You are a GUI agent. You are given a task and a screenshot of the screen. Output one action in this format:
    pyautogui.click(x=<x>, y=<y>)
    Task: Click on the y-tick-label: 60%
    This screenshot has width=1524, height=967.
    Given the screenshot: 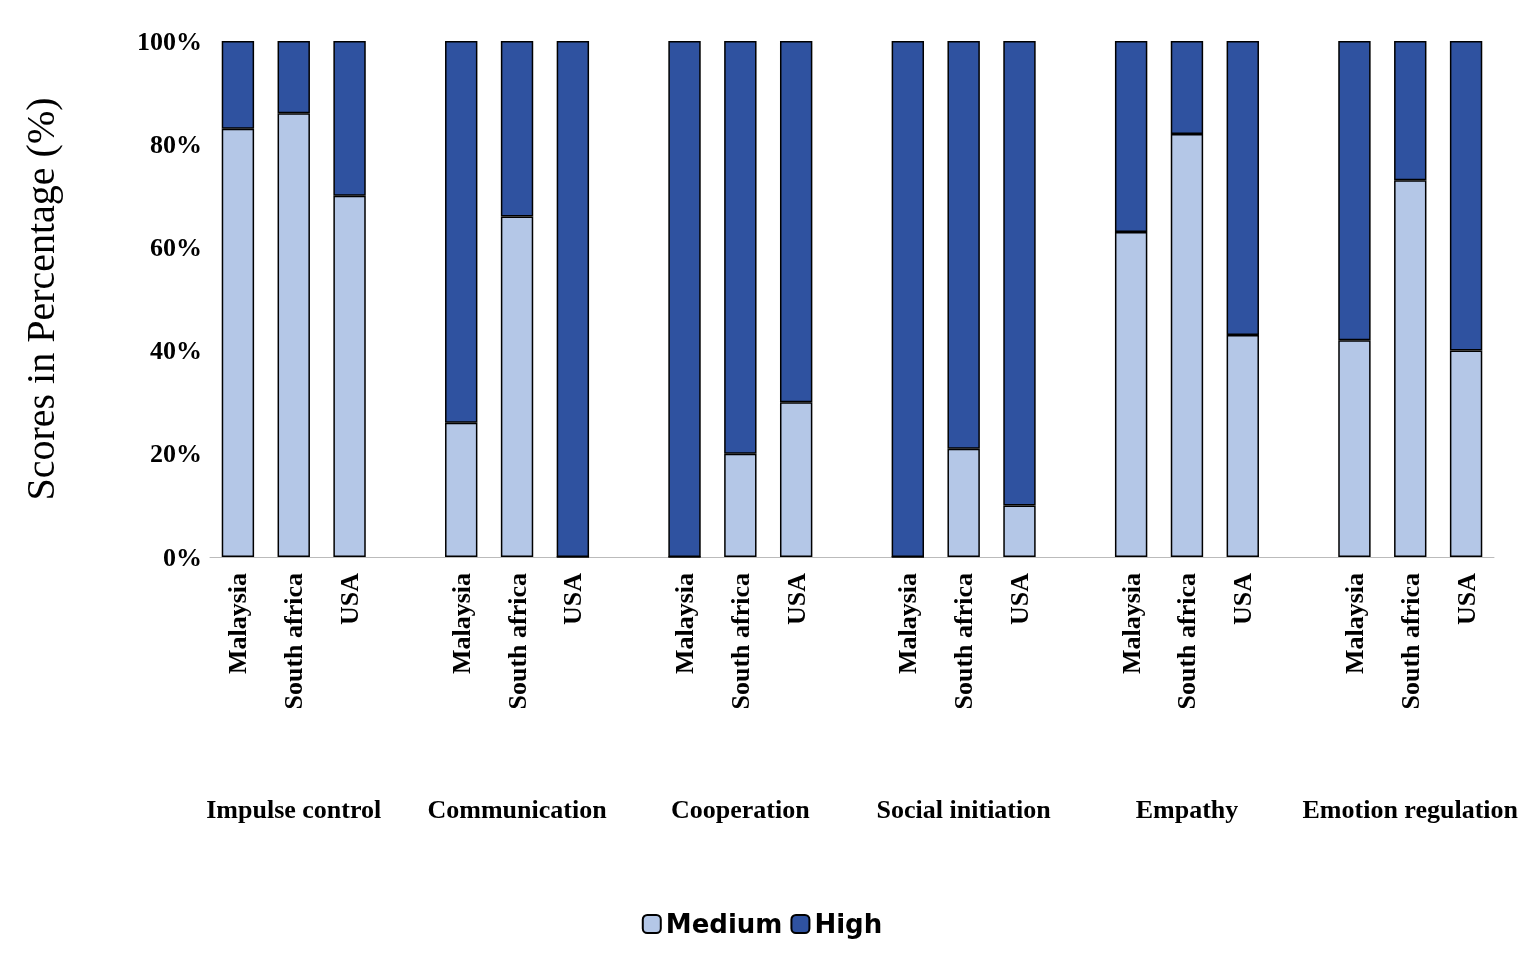 What is the action you would take?
    pyautogui.click(x=176, y=247)
    